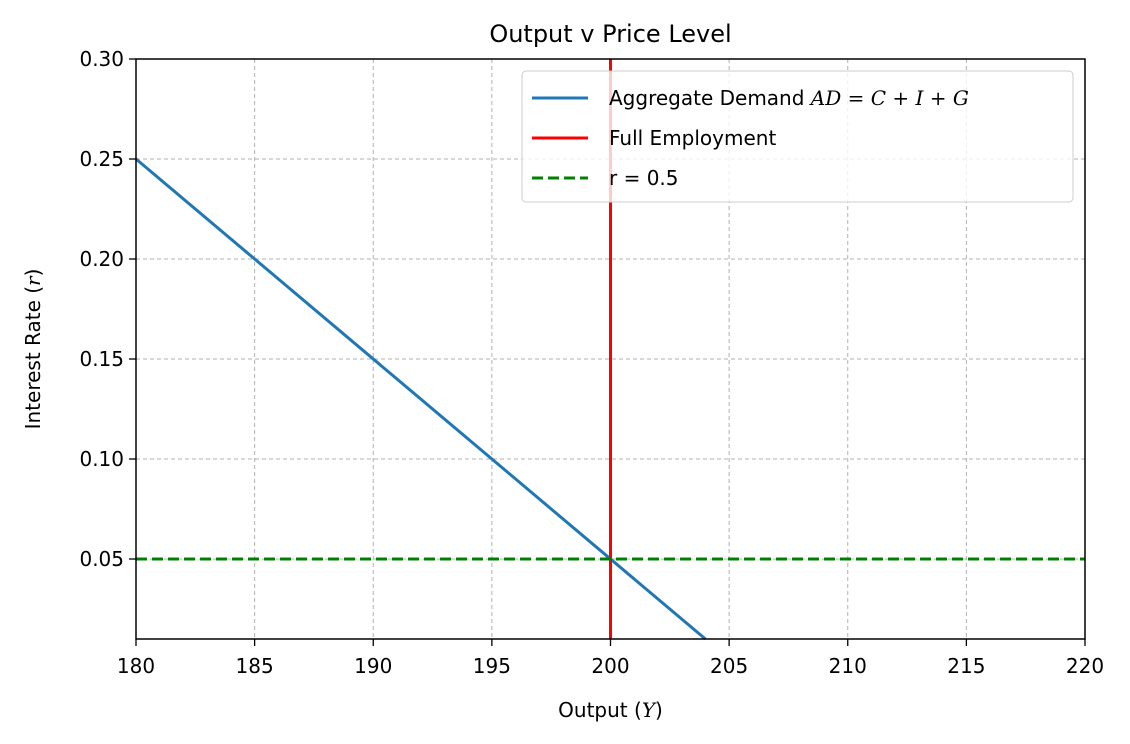 Image resolution: width=1130 pixels, height=744 pixels. I want to click on x-axis-label: Output (Y), so click(610, 710).